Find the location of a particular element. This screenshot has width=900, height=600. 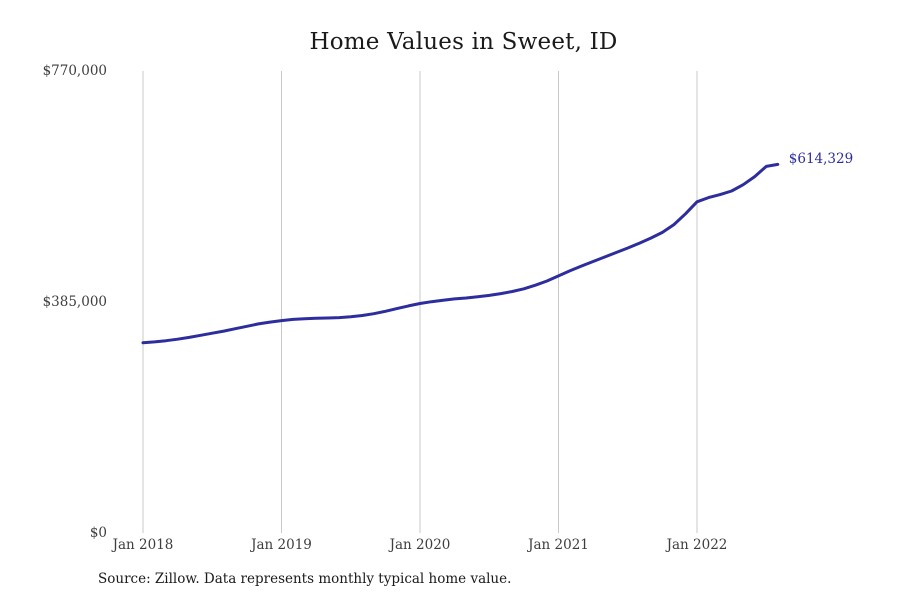

x-tick-label: Jan 2021 is located at coordinates (558, 545).